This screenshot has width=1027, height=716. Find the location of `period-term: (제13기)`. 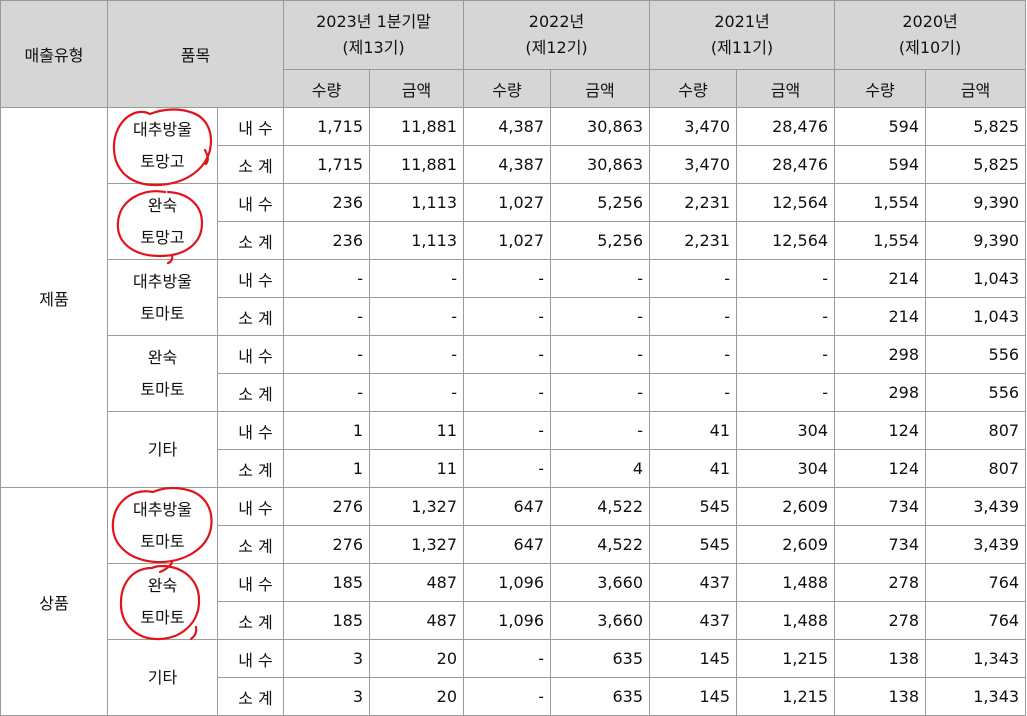

period-term: (제13기) is located at coordinates (373, 47).